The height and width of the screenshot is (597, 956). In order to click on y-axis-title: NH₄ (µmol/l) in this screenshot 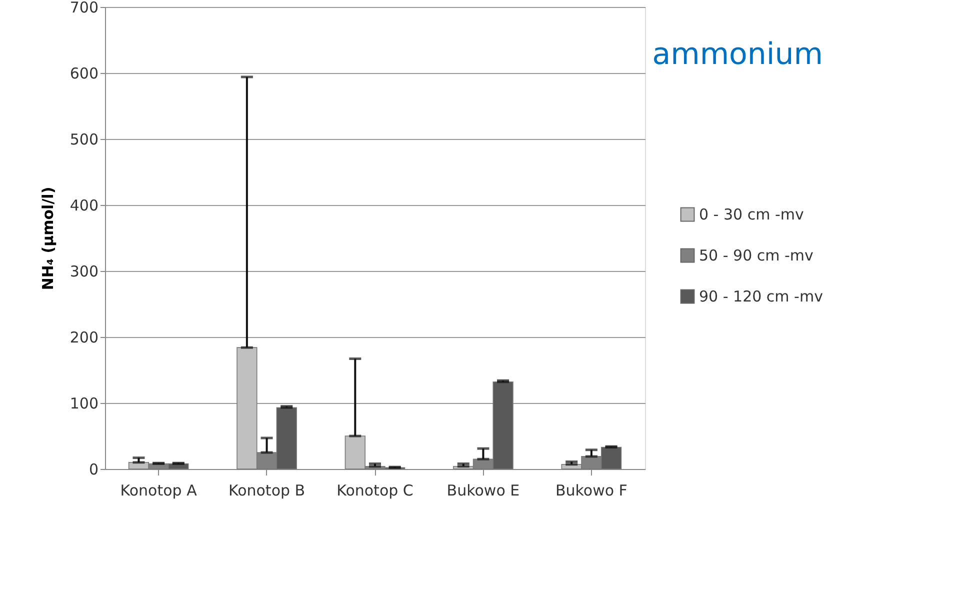, I will do `click(47, 238)`.